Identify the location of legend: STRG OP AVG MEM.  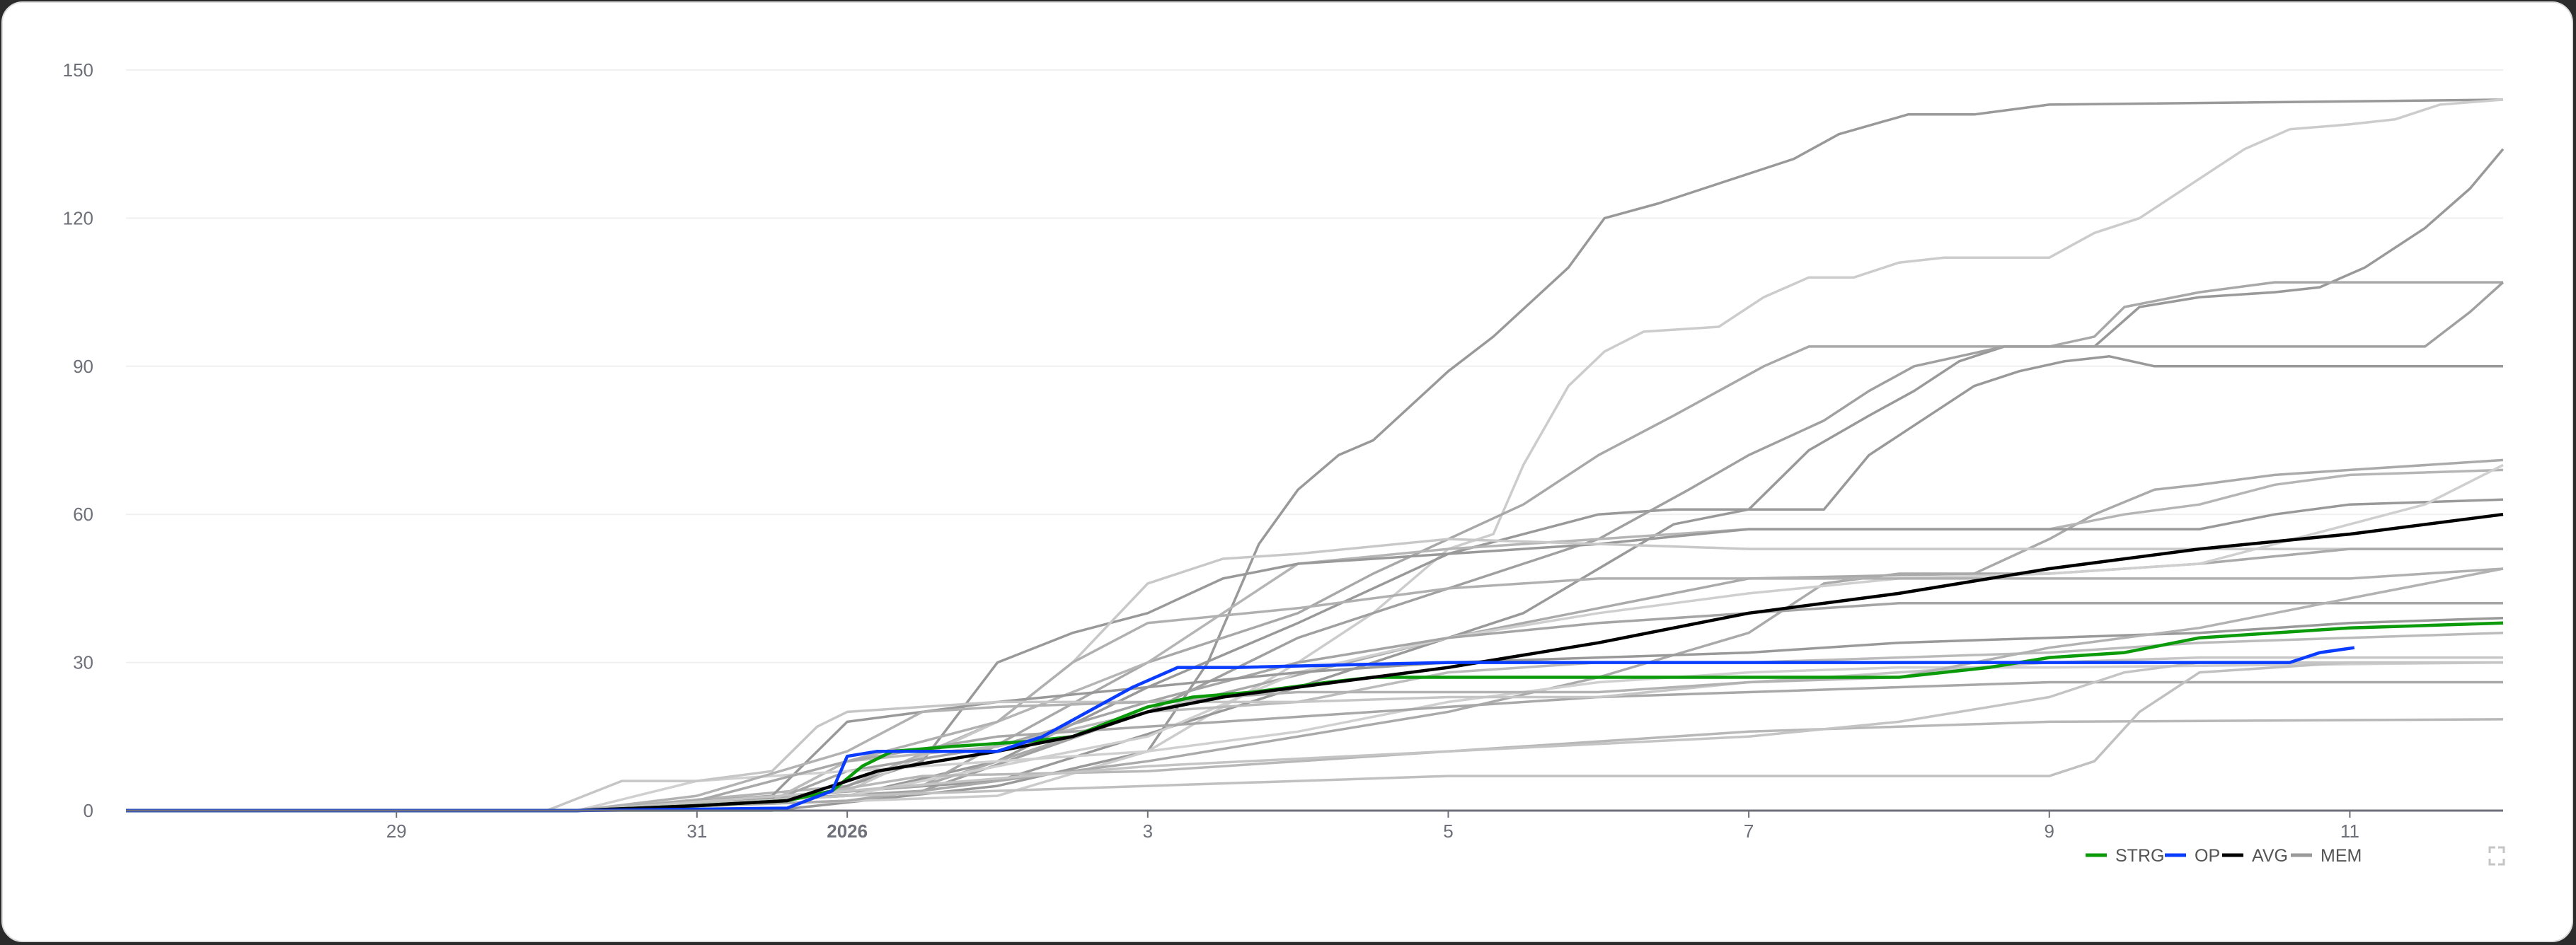
(2224, 856).